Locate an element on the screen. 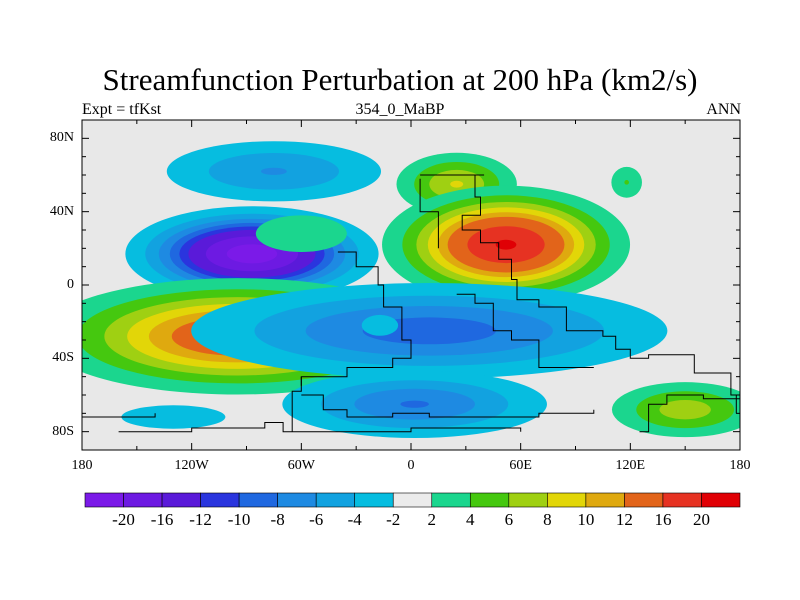 The width and height of the screenshot is (800, 600). contour-band-neg-central-pacific-low is located at coordinates (252, 254).